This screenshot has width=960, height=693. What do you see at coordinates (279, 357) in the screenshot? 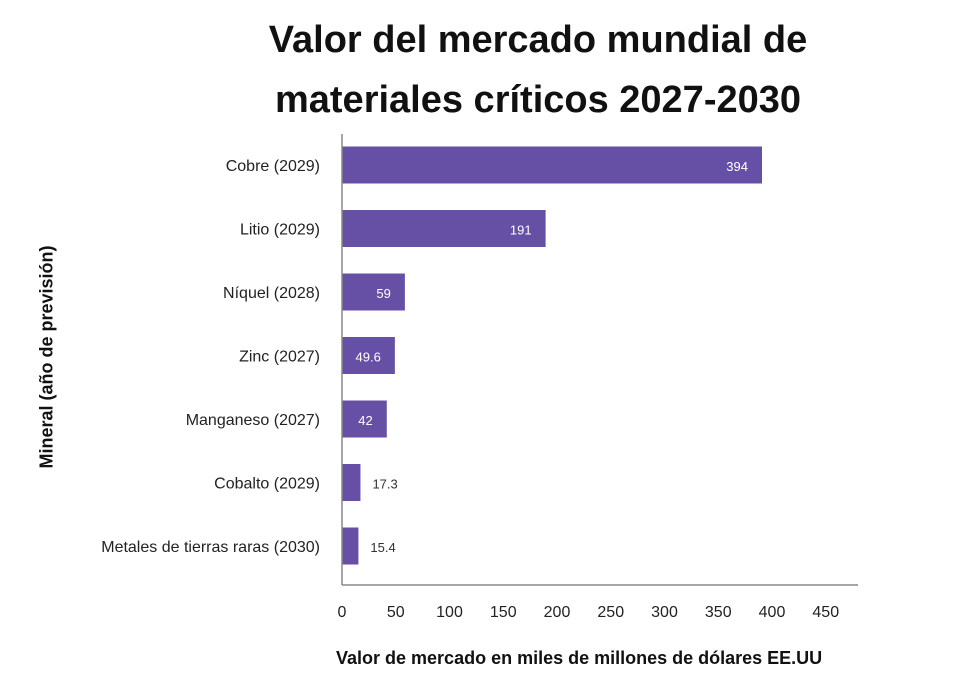
I see `category-label: Zinc (2027)` at bounding box center [279, 357].